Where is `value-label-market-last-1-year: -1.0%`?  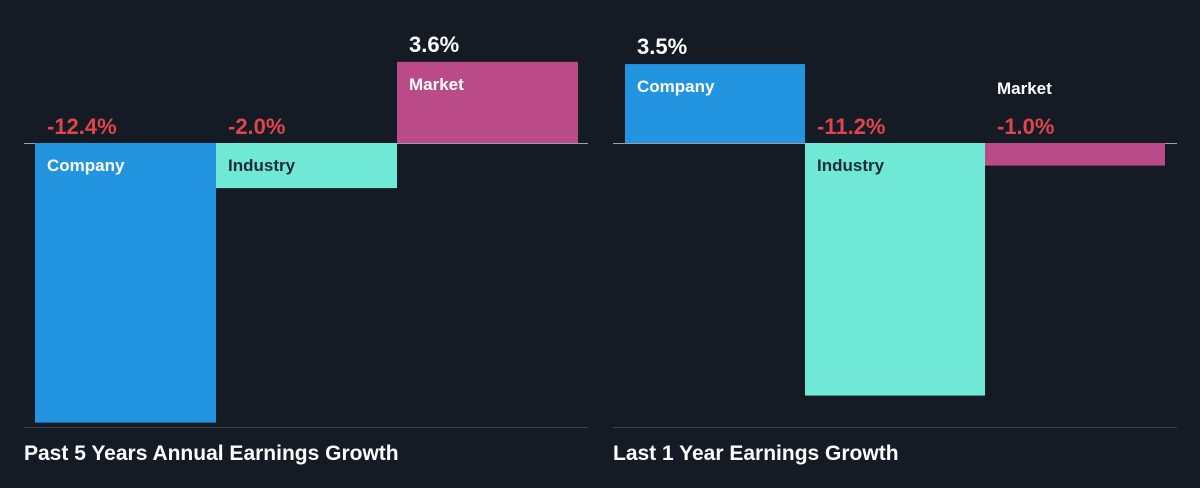
value-label-market-last-1-year: -1.0% is located at coordinates (1025, 126).